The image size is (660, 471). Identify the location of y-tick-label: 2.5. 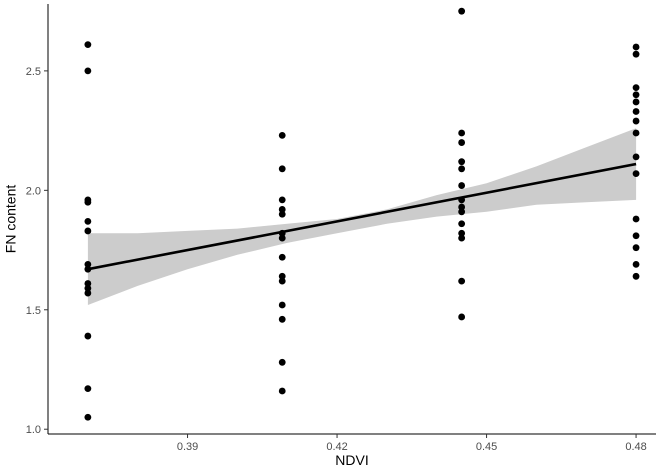
(33, 72).